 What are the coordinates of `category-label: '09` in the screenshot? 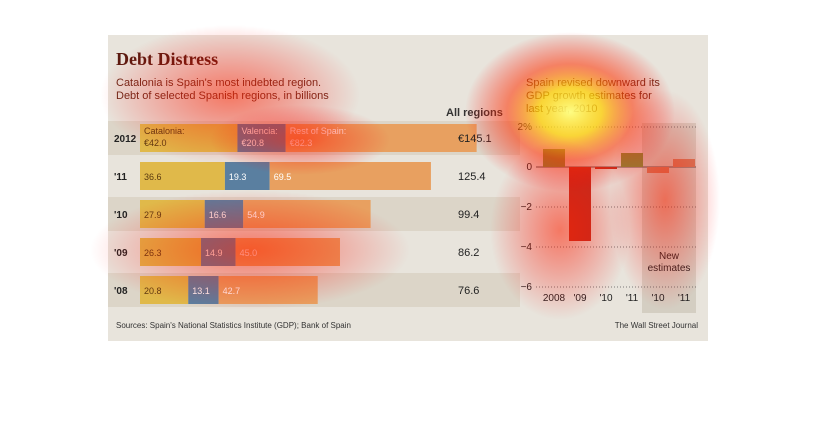 It's located at (121, 253).